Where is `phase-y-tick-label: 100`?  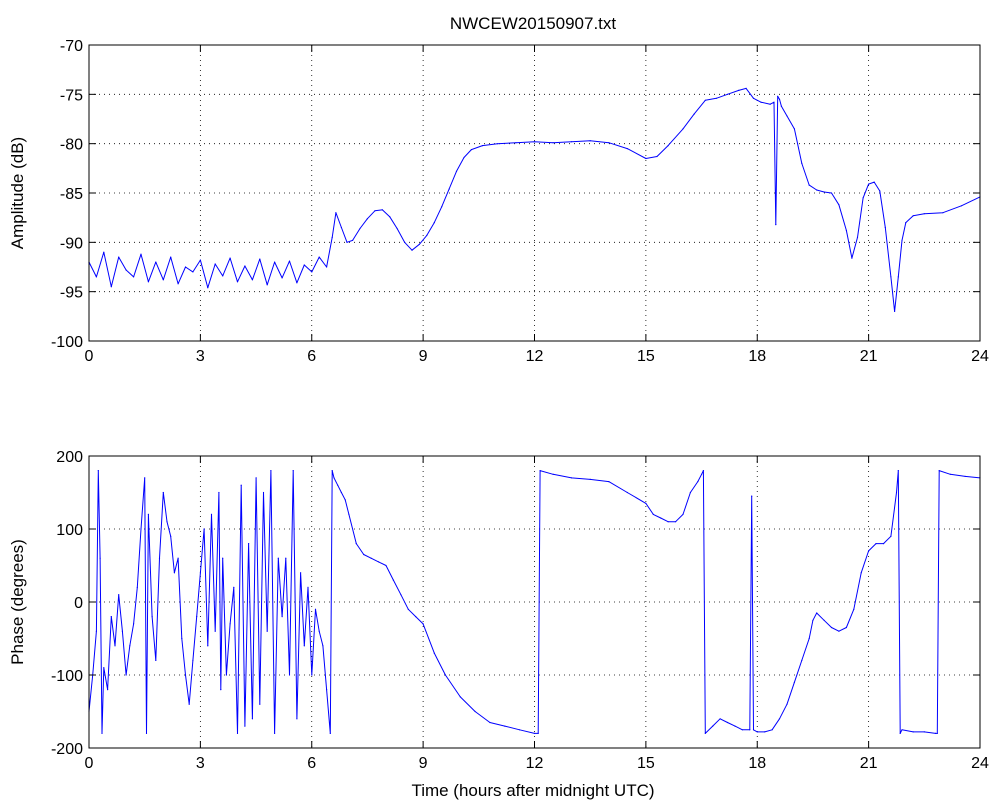
phase-y-tick-label: 100 is located at coordinates (69, 530).